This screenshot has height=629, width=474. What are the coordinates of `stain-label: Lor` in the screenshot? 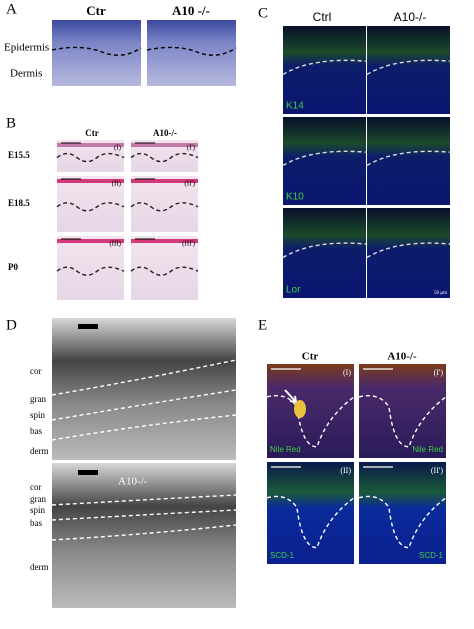 It's located at (293, 290).